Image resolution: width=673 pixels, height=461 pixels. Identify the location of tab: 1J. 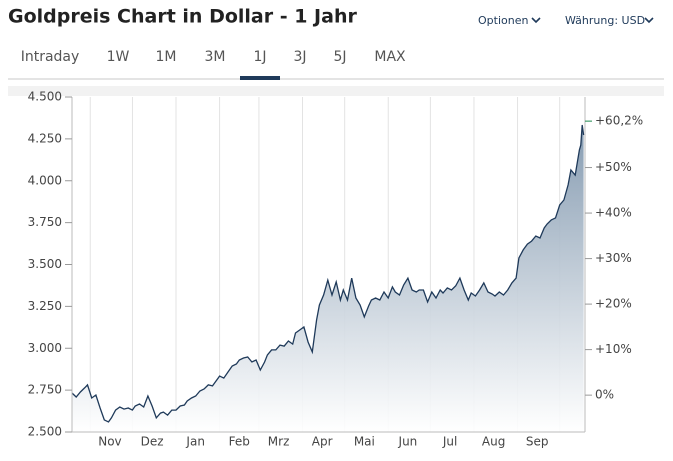
(259, 57).